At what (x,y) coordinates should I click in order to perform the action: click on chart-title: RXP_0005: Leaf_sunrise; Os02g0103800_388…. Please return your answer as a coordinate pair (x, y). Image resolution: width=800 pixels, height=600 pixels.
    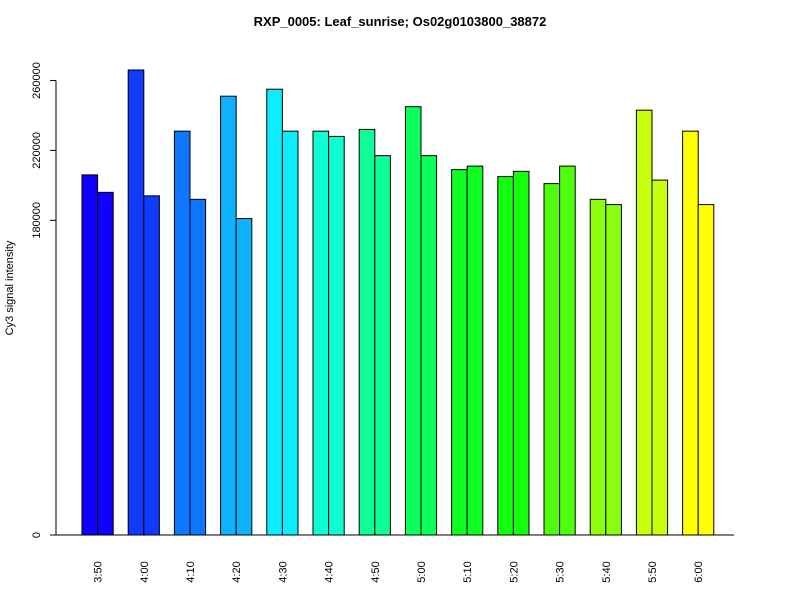
    Looking at the image, I should click on (400, 21).